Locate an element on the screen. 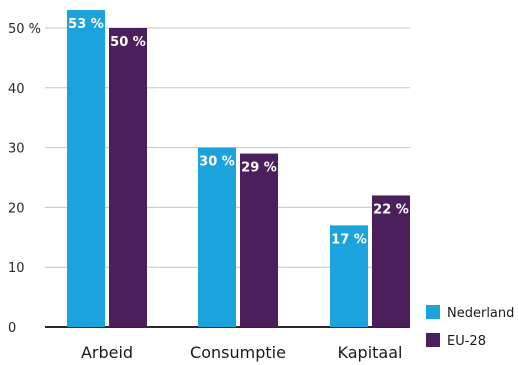  x-category-label: Kapitaal is located at coordinates (370, 352).